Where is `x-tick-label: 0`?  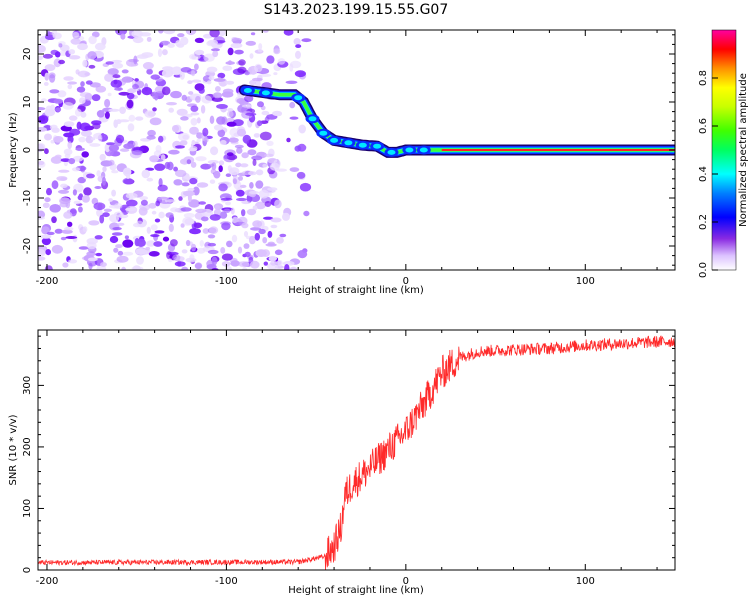
x-tick-label: 0 is located at coordinates (406, 281).